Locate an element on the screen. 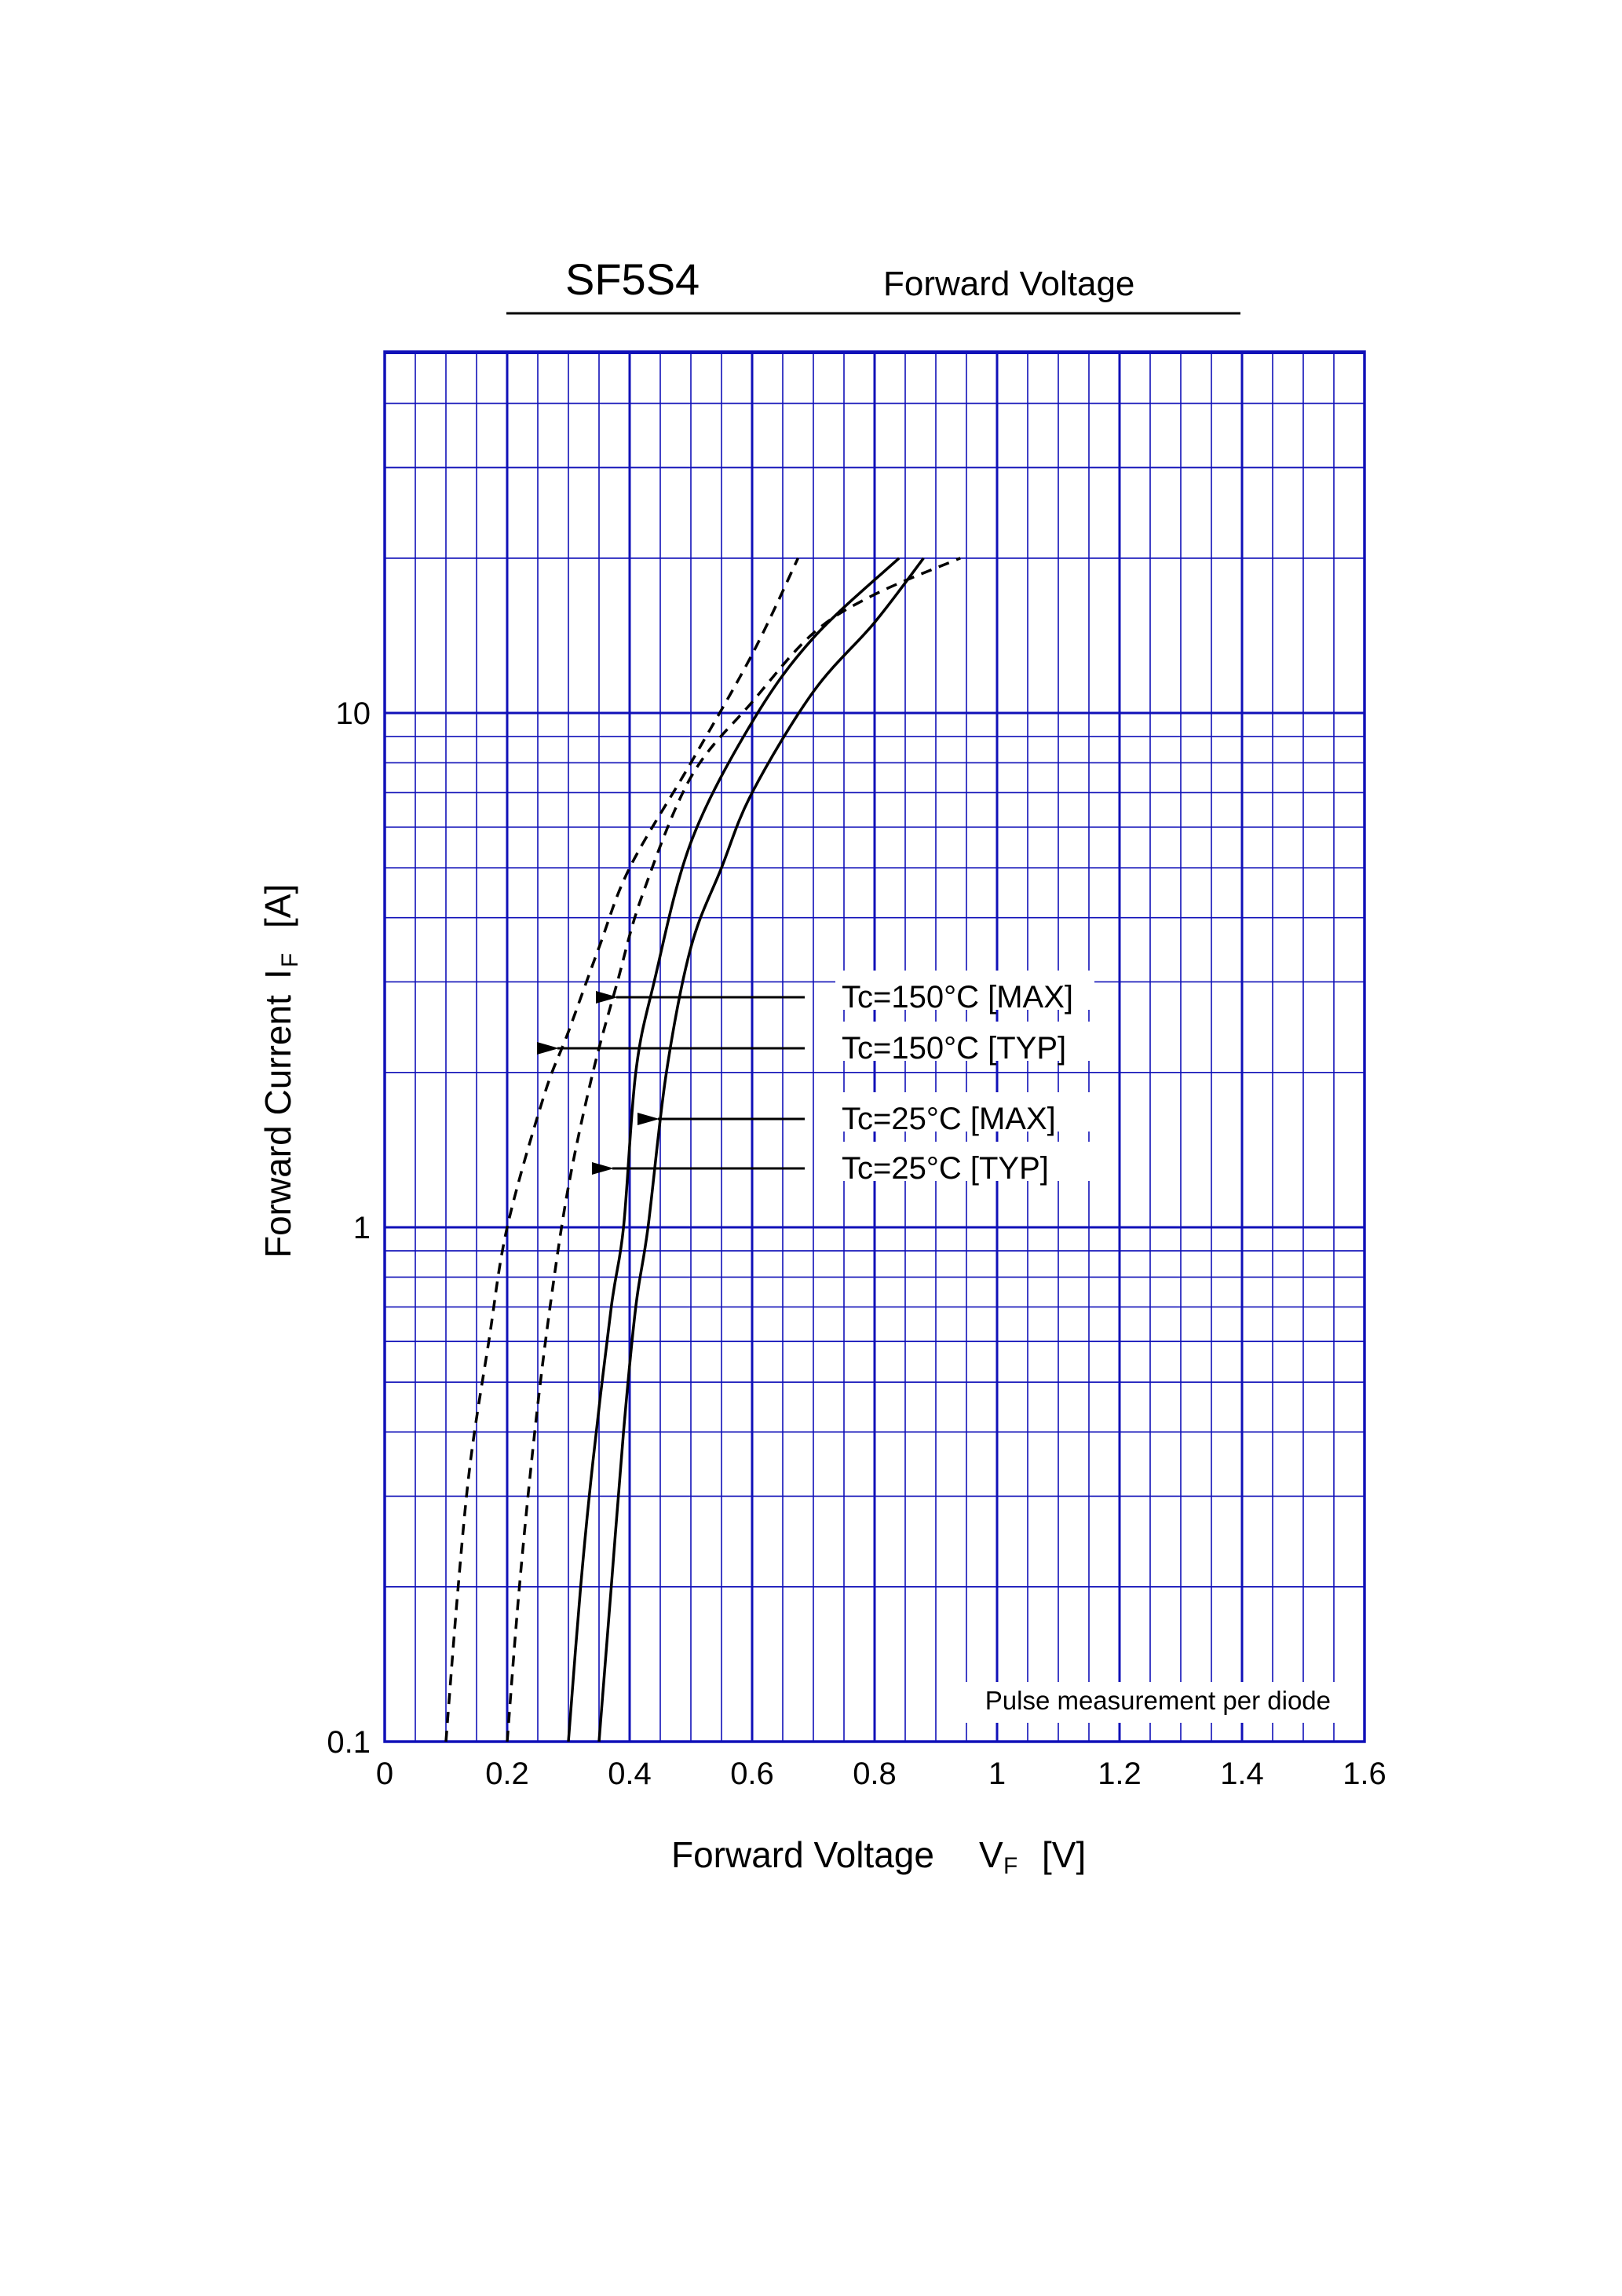  curve-25c-typ is located at coordinates (734, 1150).